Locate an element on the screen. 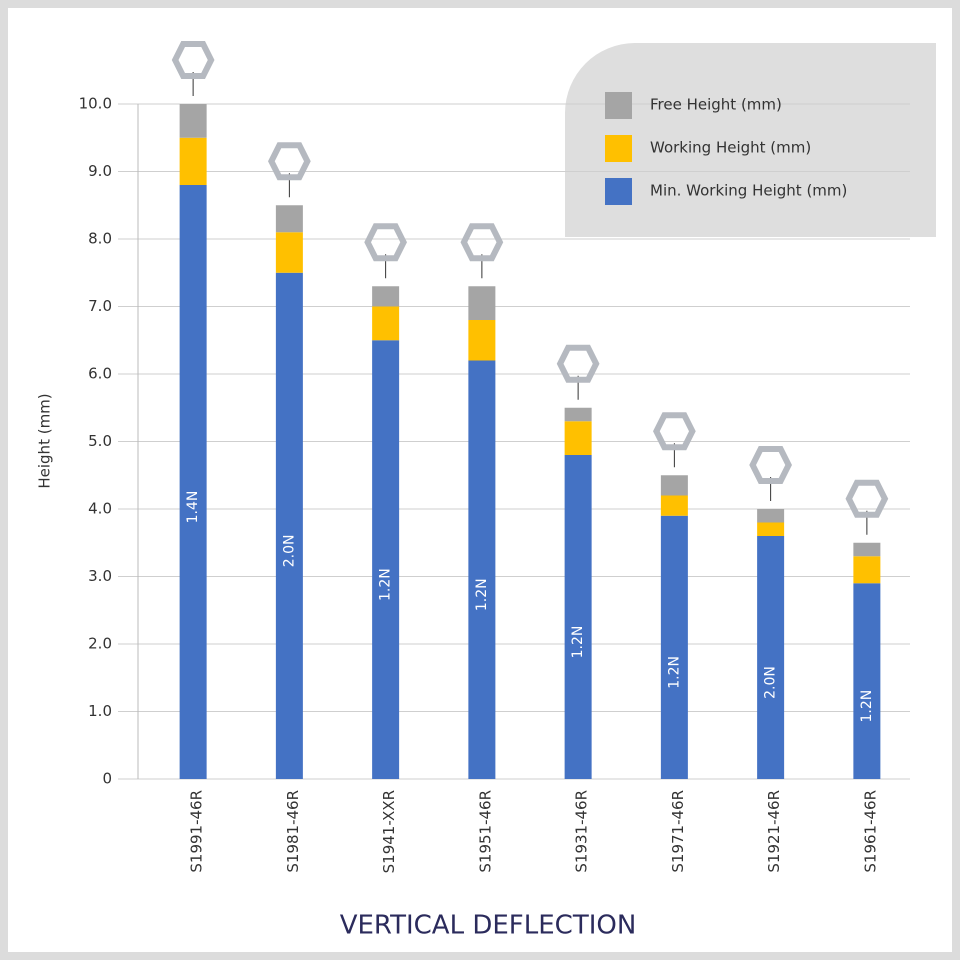 The image size is (960, 960). x-tick-label: S1941-XXR is located at coordinates (389, 831).